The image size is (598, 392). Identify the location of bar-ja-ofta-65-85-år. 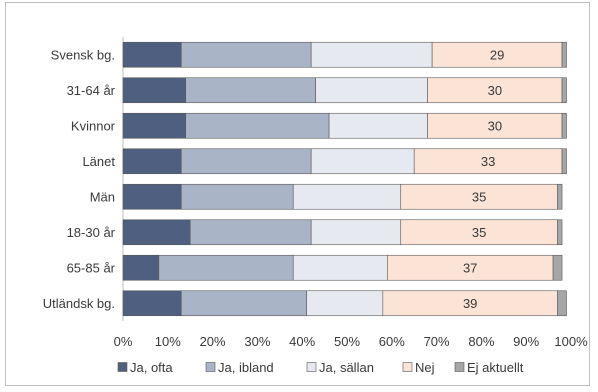
(141, 267).